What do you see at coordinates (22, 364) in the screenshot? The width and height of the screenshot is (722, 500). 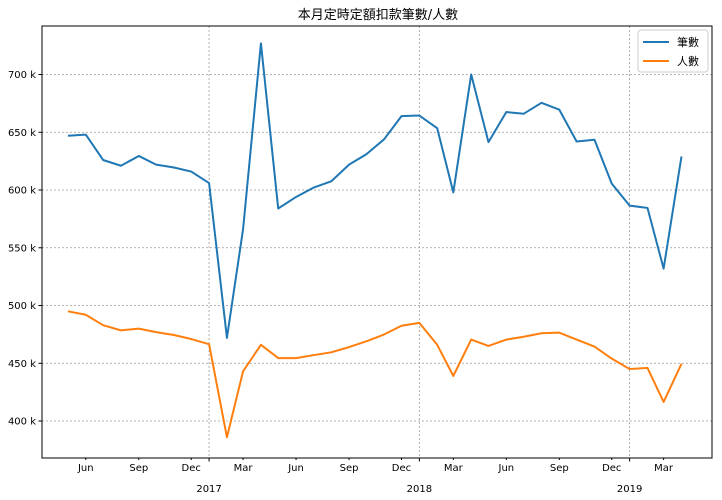 I see `y-tick-label: 450 k` at bounding box center [22, 364].